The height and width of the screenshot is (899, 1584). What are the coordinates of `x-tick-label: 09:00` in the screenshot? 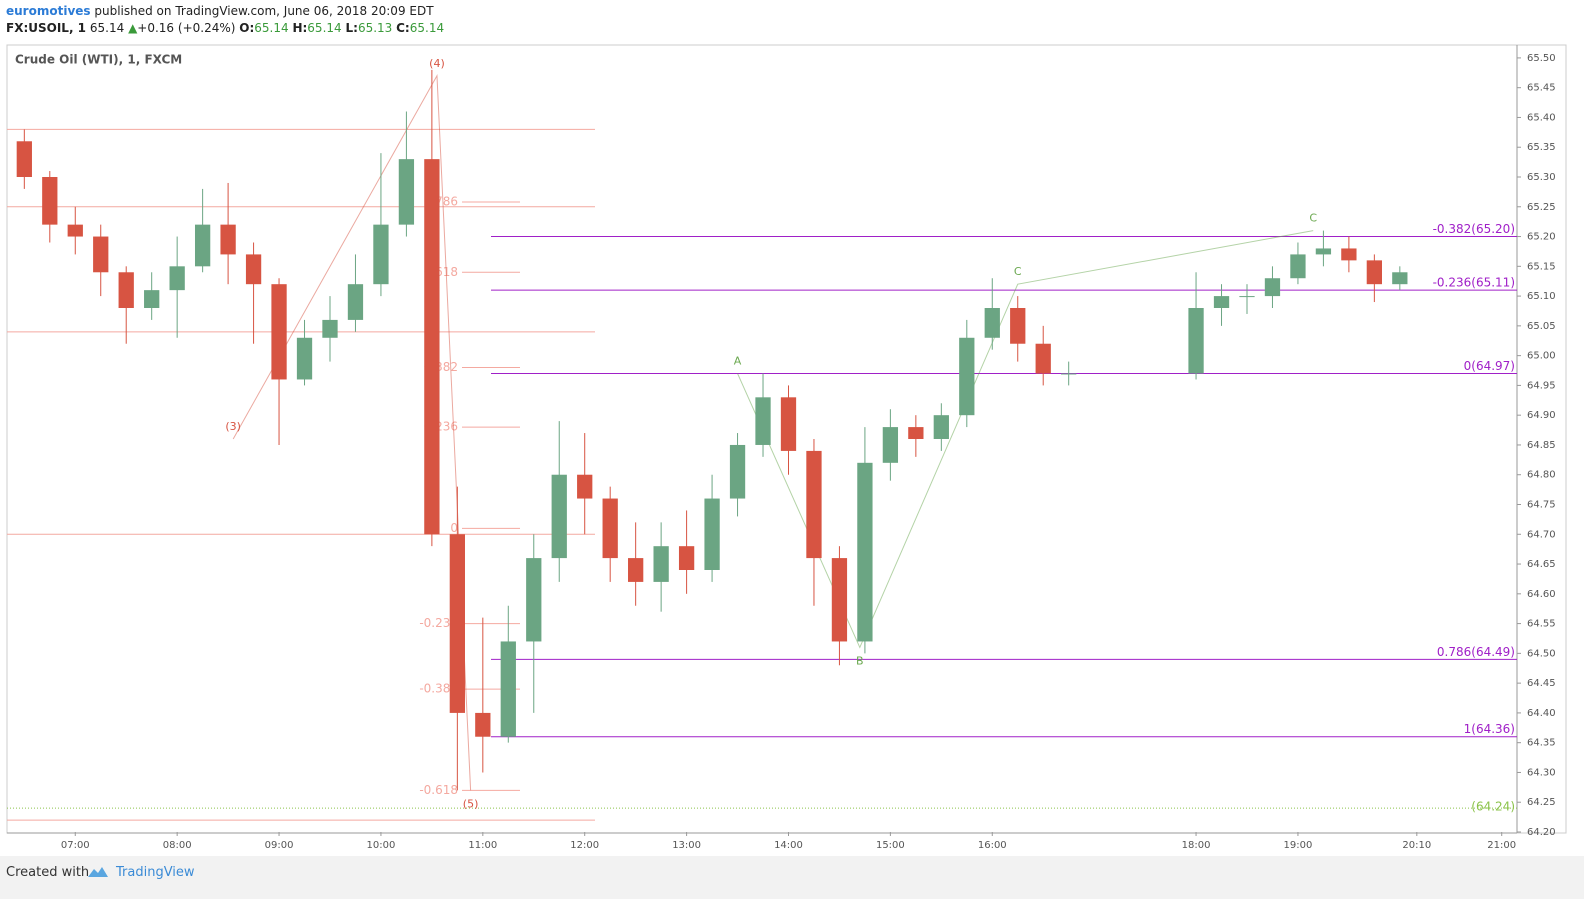 It's located at (279, 845).